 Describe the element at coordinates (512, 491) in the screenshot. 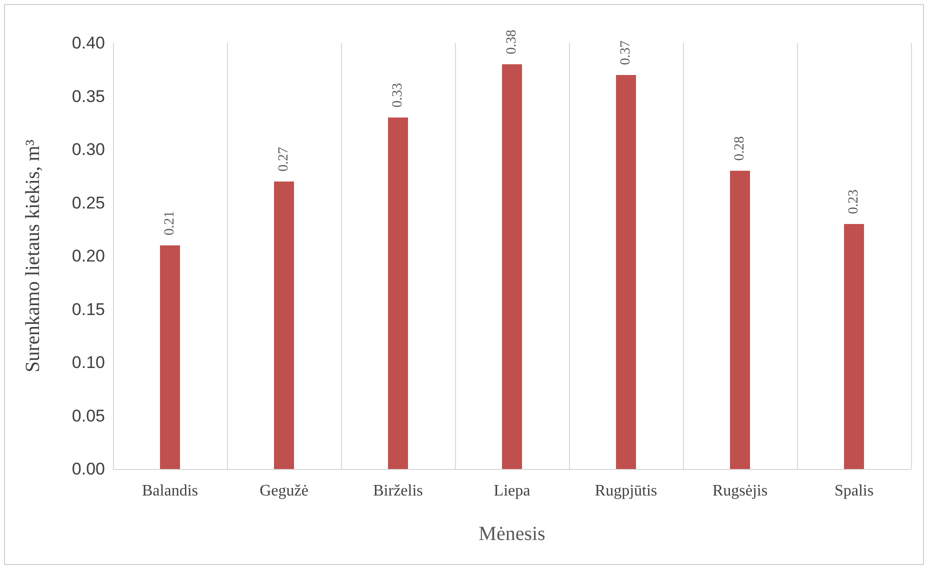

I see `x-tick-label: Liepa` at that location.